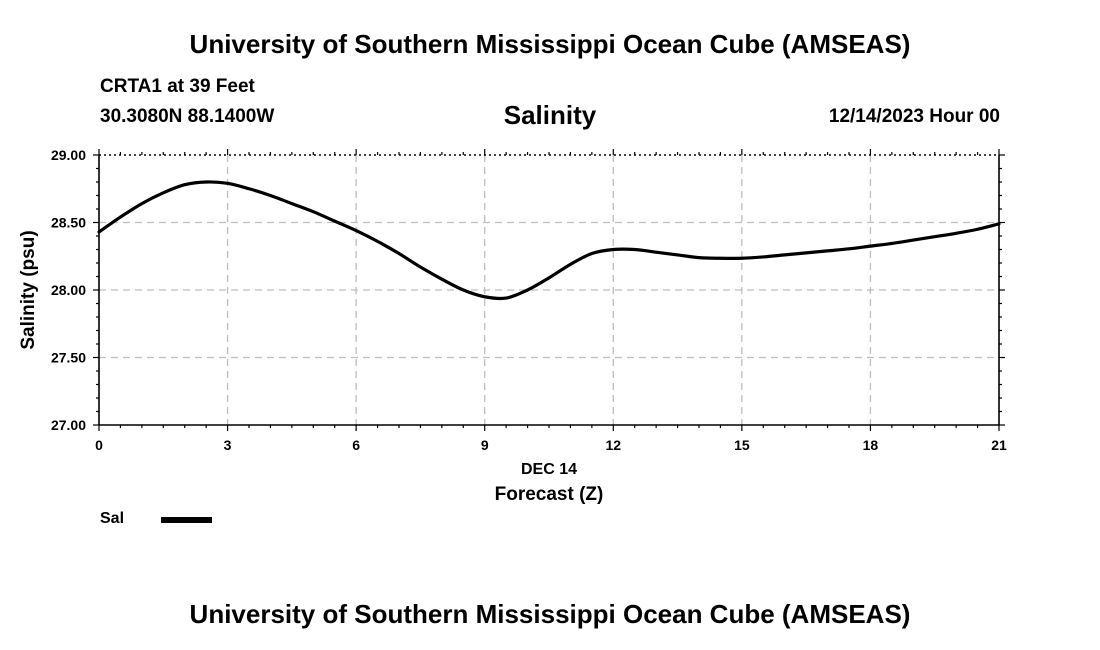 The image size is (1100, 650). Describe the element at coordinates (999, 445) in the screenshot. I see `x-tick-label: 21` at that location.